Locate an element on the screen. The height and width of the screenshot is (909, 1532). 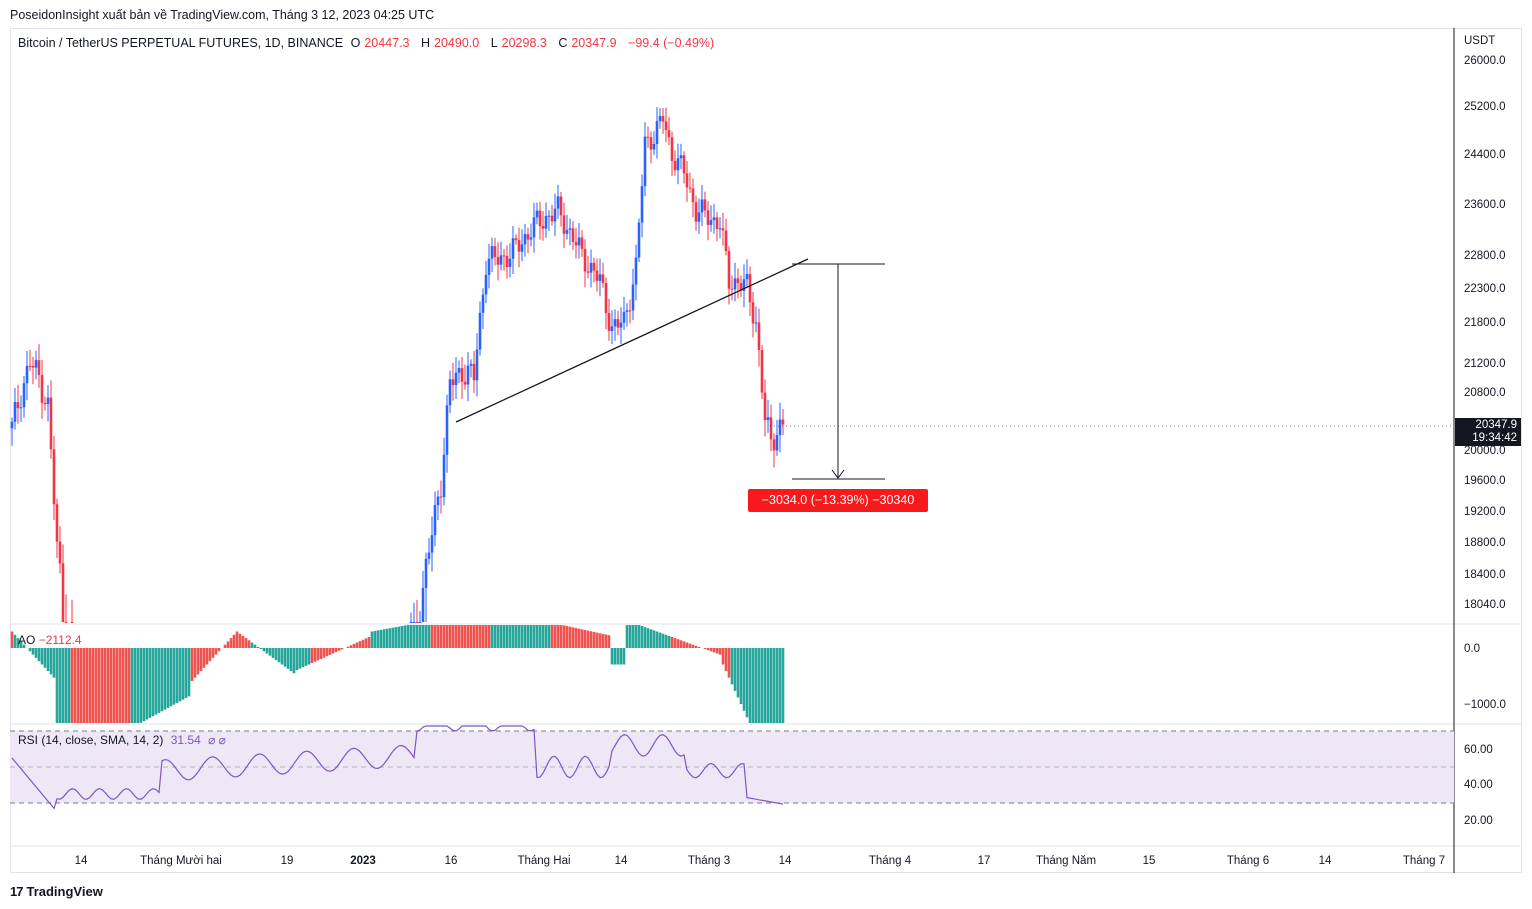
measure-arrow-head is located at coordinates (838, 474).